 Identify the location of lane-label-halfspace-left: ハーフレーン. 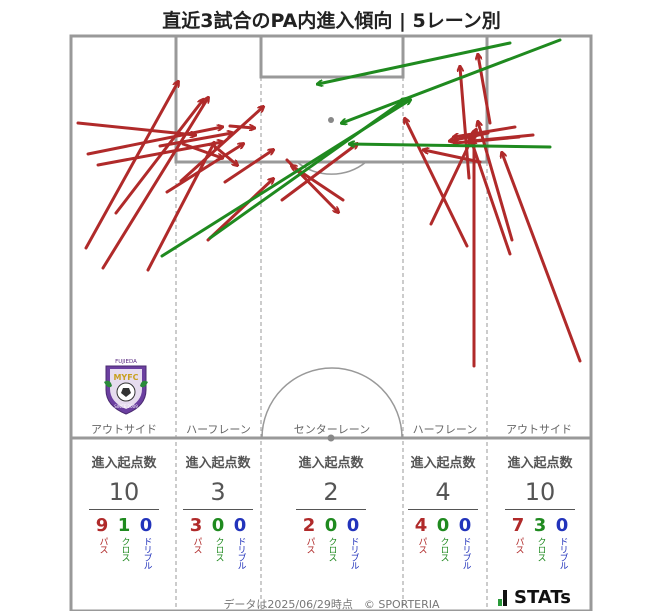
(218, 429).